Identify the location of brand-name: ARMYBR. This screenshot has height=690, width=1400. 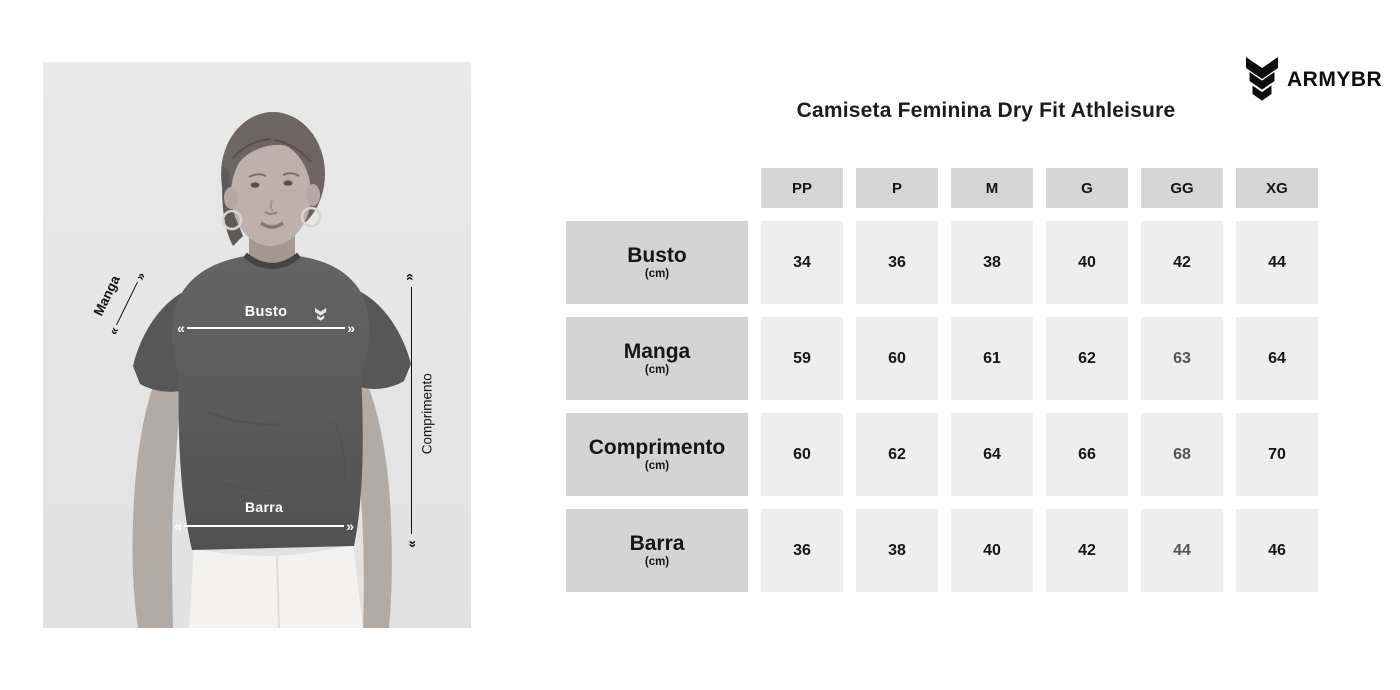
(1335, 79).